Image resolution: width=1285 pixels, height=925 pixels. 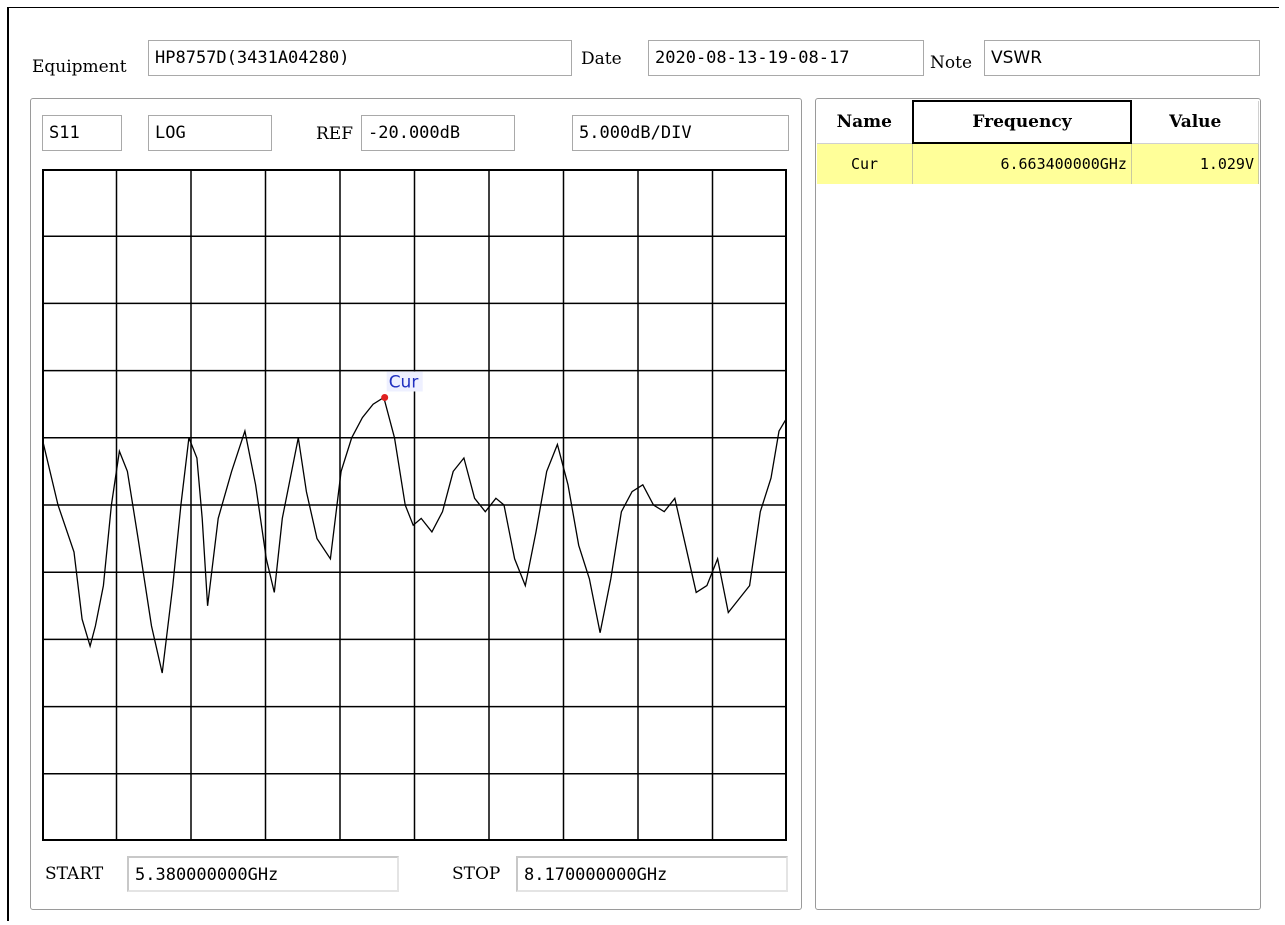 What do you see at coordinates (385, 397) in the screenshot?
I see `marker-point` at bounding box center [385, 397].